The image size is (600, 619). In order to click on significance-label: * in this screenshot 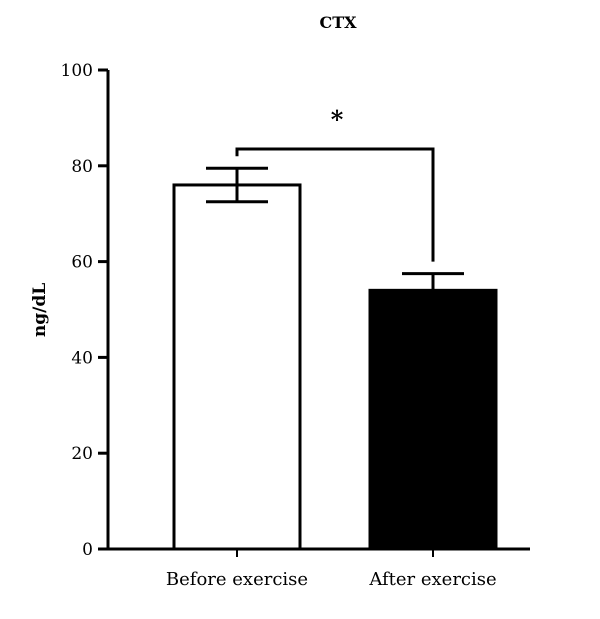, I will do `click(337, 119)`.